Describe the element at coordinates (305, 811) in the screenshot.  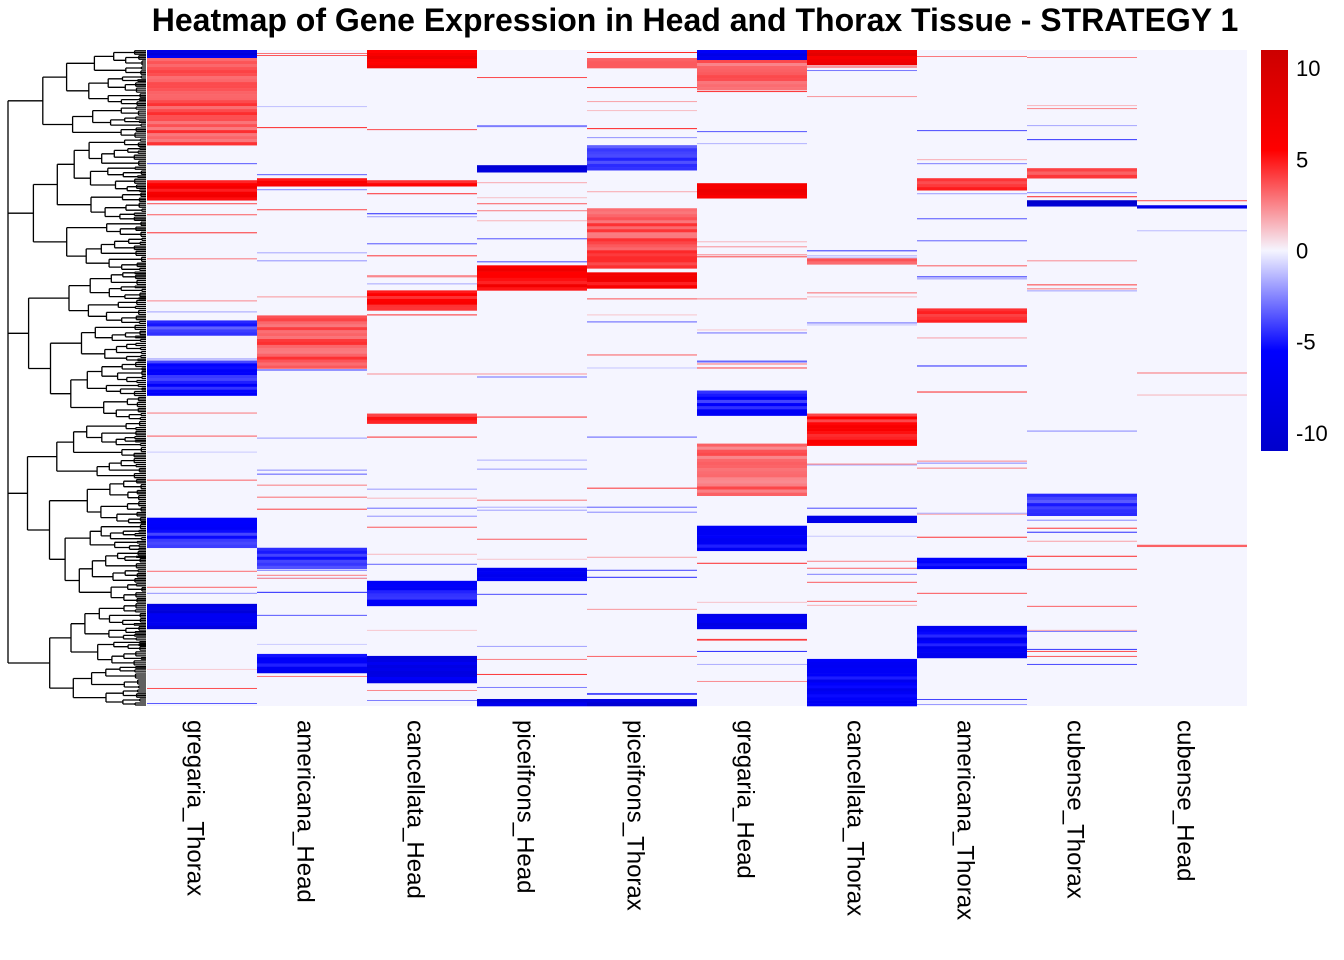
I see `column-label: americana_Head` at that location.